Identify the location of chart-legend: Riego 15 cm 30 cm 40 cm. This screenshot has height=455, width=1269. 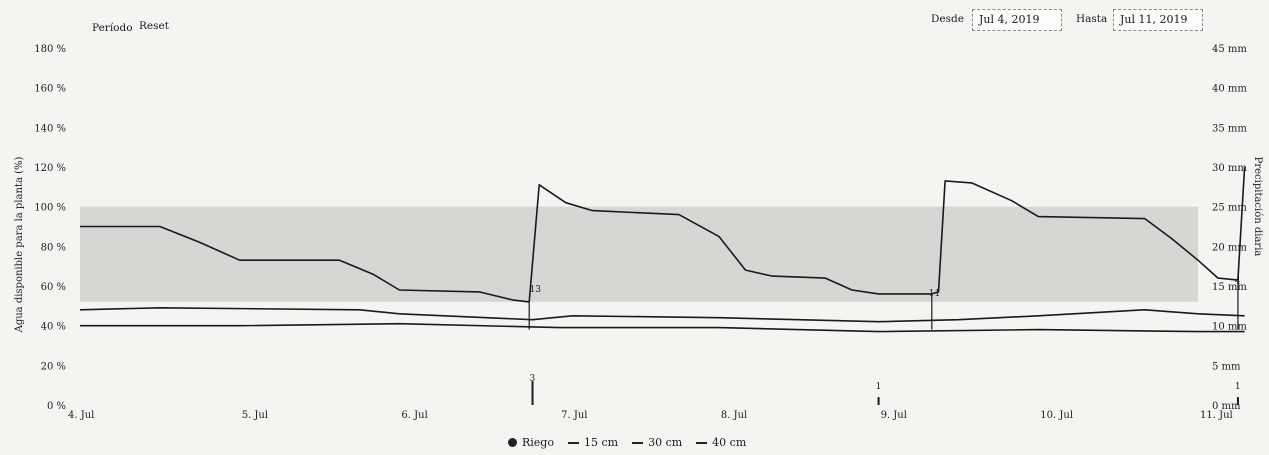
(627, 442).